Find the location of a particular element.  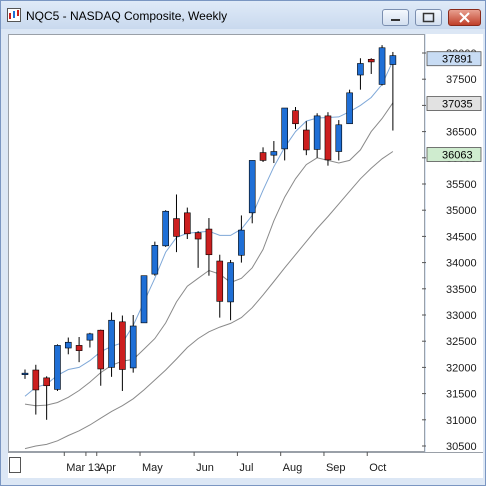

maximize-button is located at coordinates (428, 17).